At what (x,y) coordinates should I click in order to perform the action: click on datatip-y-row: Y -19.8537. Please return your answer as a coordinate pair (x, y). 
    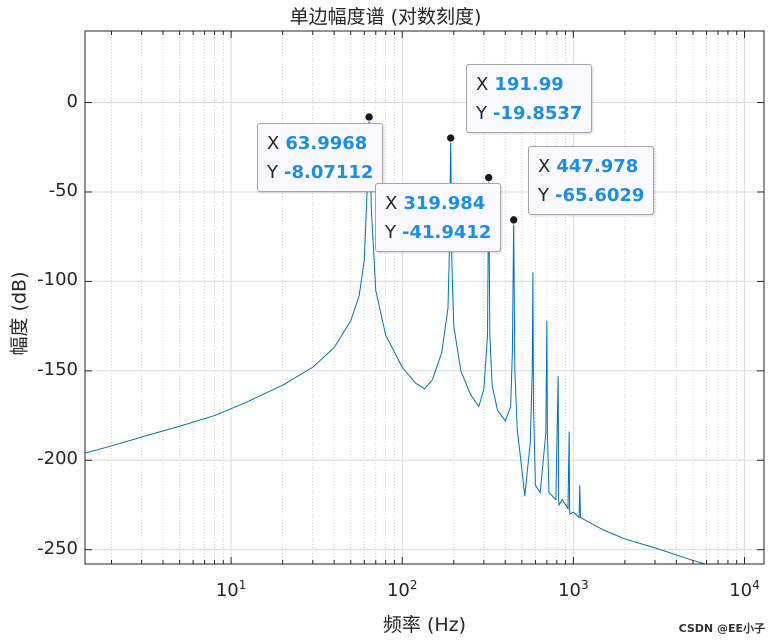
    Looking at the image, I should click on (529, 113).